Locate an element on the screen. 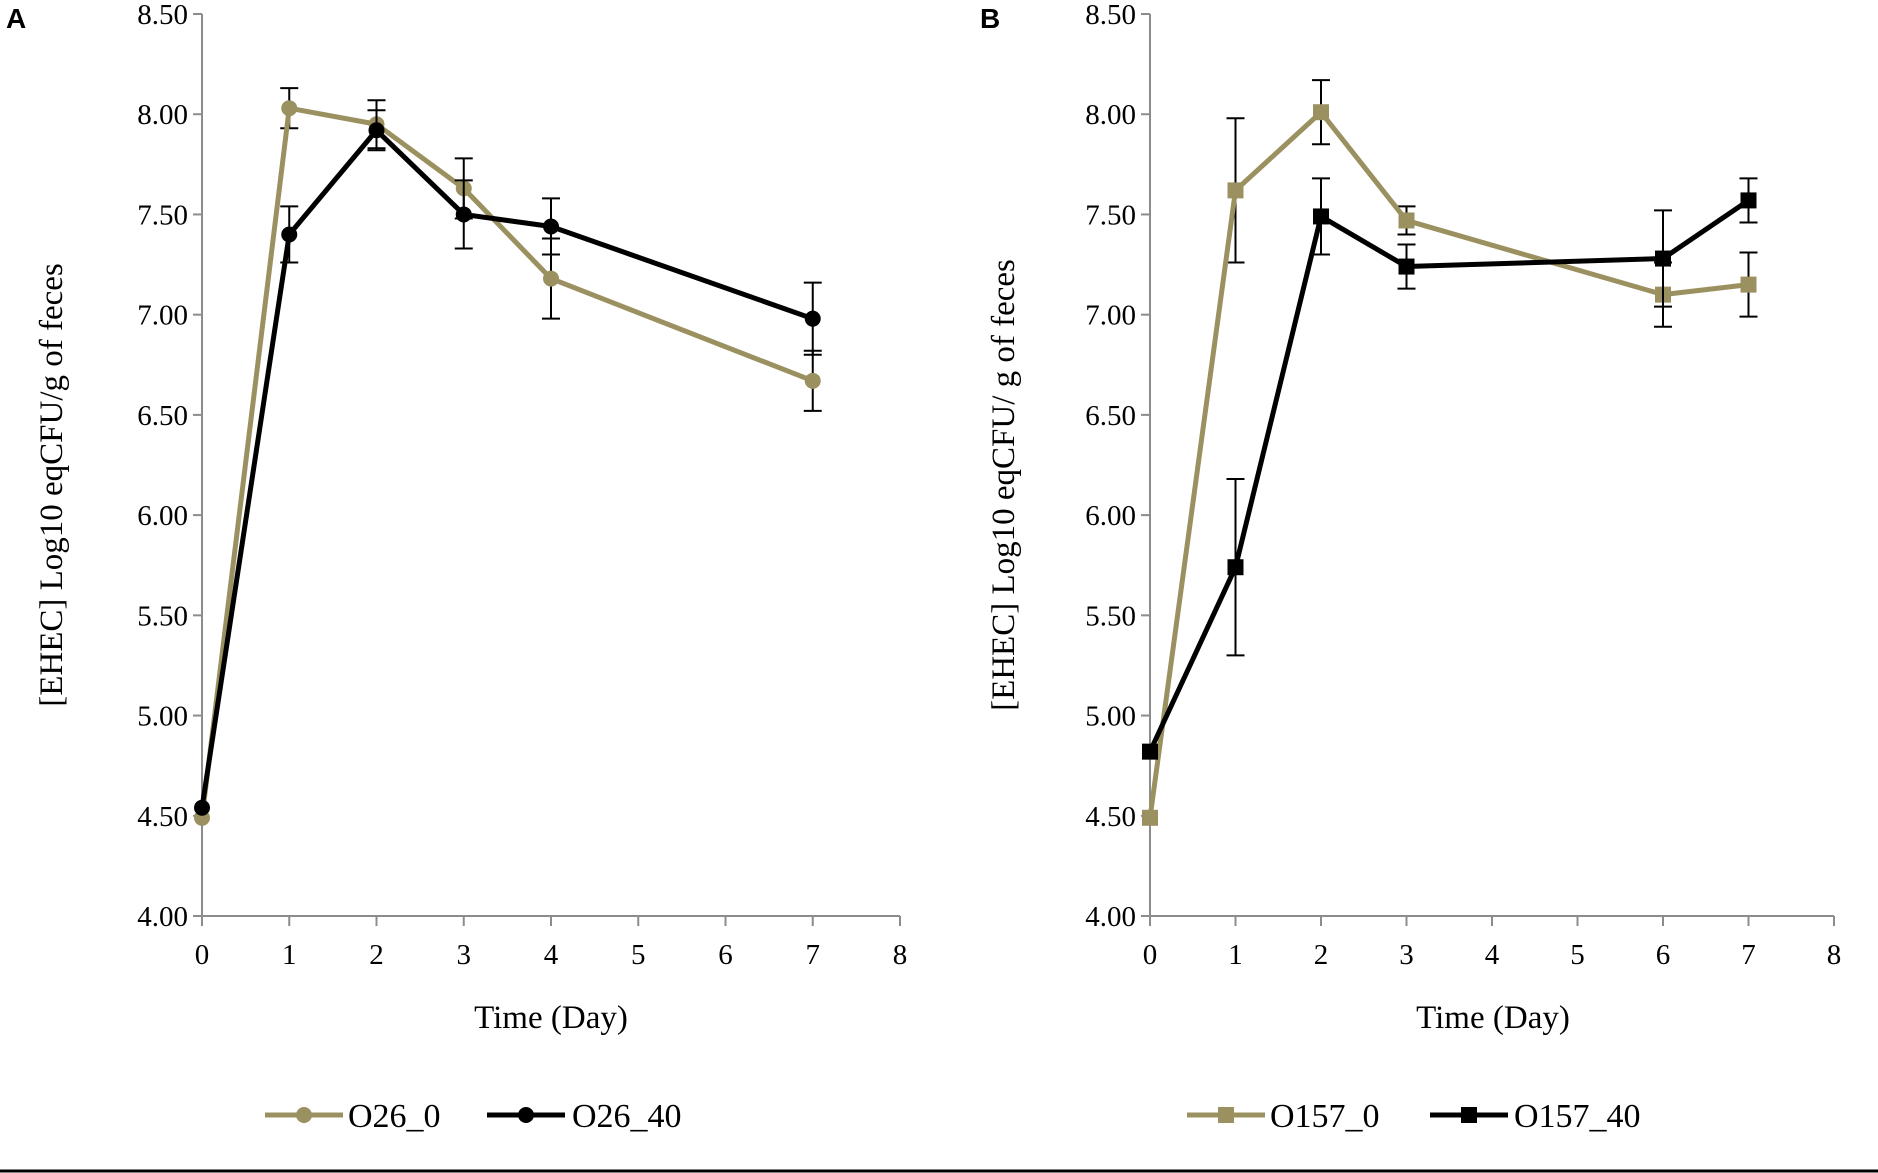 This screenshot has height=1173, width=1878. legend-label: O157_40 is located at coordinates (1577, 1116).